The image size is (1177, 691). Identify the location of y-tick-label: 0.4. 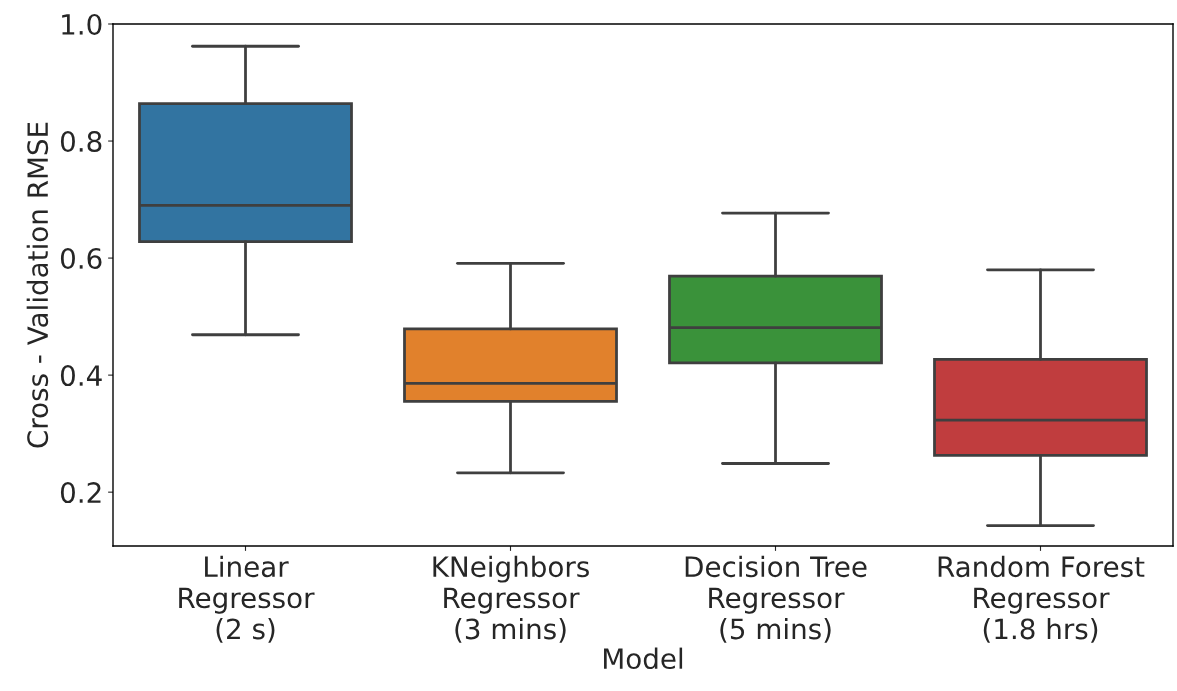
(81, 376).